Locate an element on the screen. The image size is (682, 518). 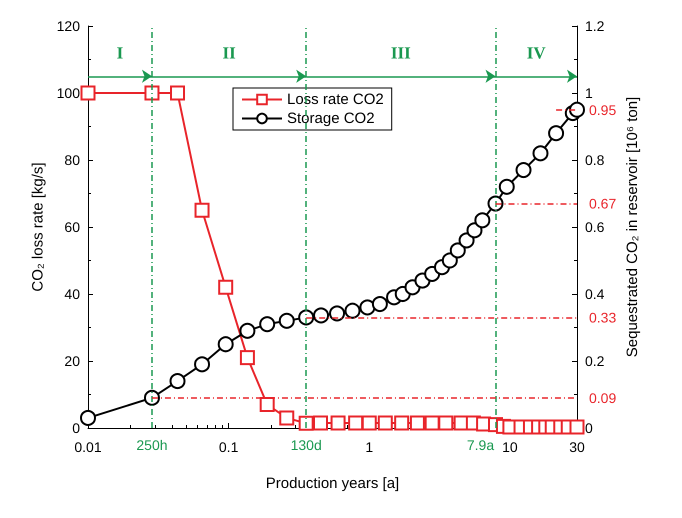
y2-tick-label: 1 is located at coordinates (589, 93).